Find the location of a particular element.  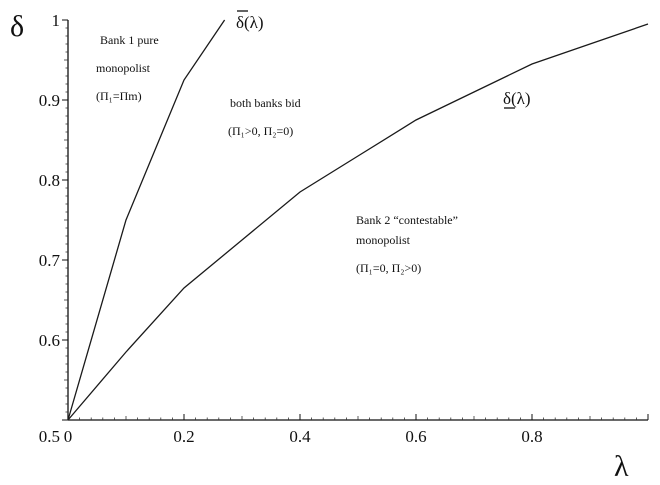

upper-curve-label-text: δ(λ) is located at coordinates (250, 22).